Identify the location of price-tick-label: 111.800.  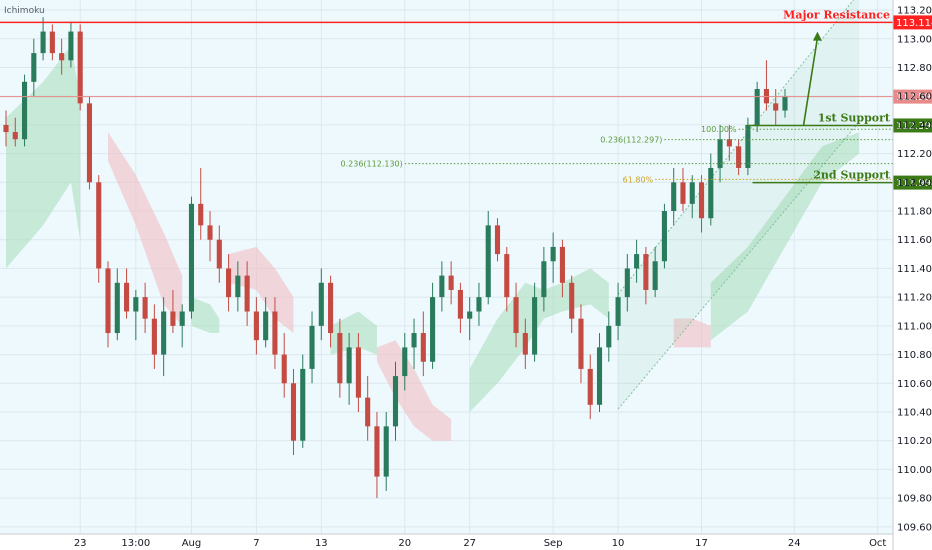
(914, 212).